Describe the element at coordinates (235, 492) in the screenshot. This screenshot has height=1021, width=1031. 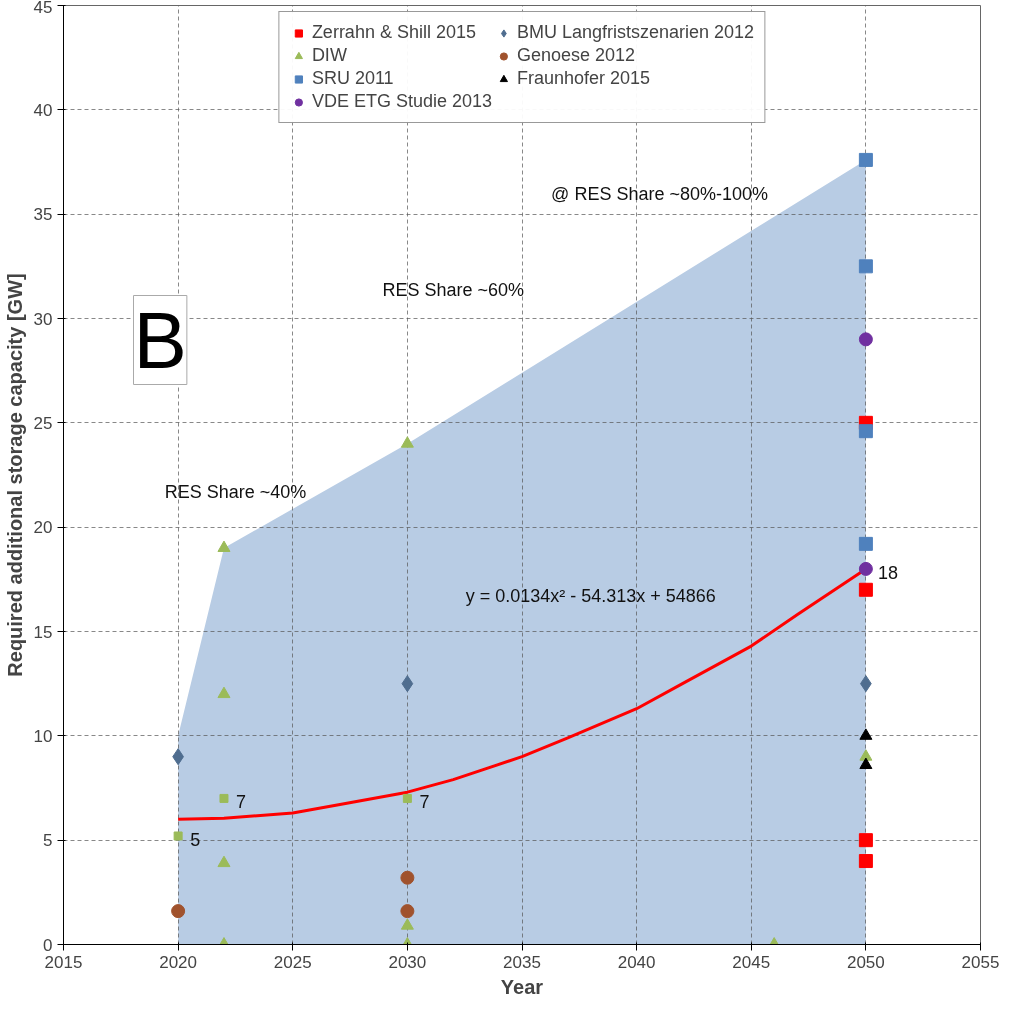
I see `annotation: RES Share ~40%` at that location.